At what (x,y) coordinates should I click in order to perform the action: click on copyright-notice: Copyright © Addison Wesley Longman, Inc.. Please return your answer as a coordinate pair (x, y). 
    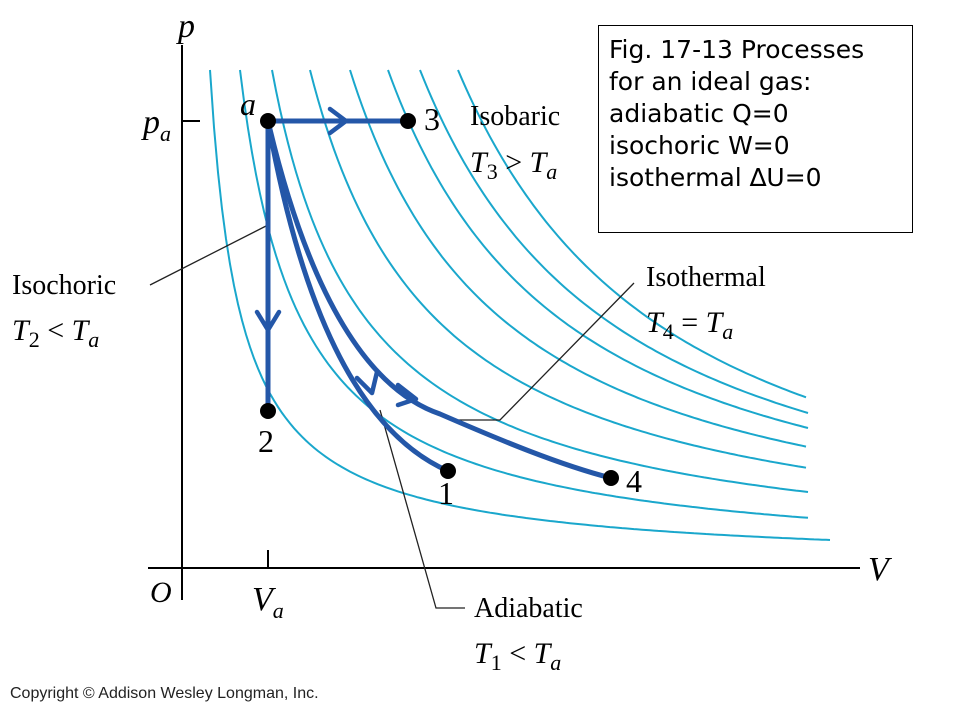
    Looking at the image, I should click on (164, 693).